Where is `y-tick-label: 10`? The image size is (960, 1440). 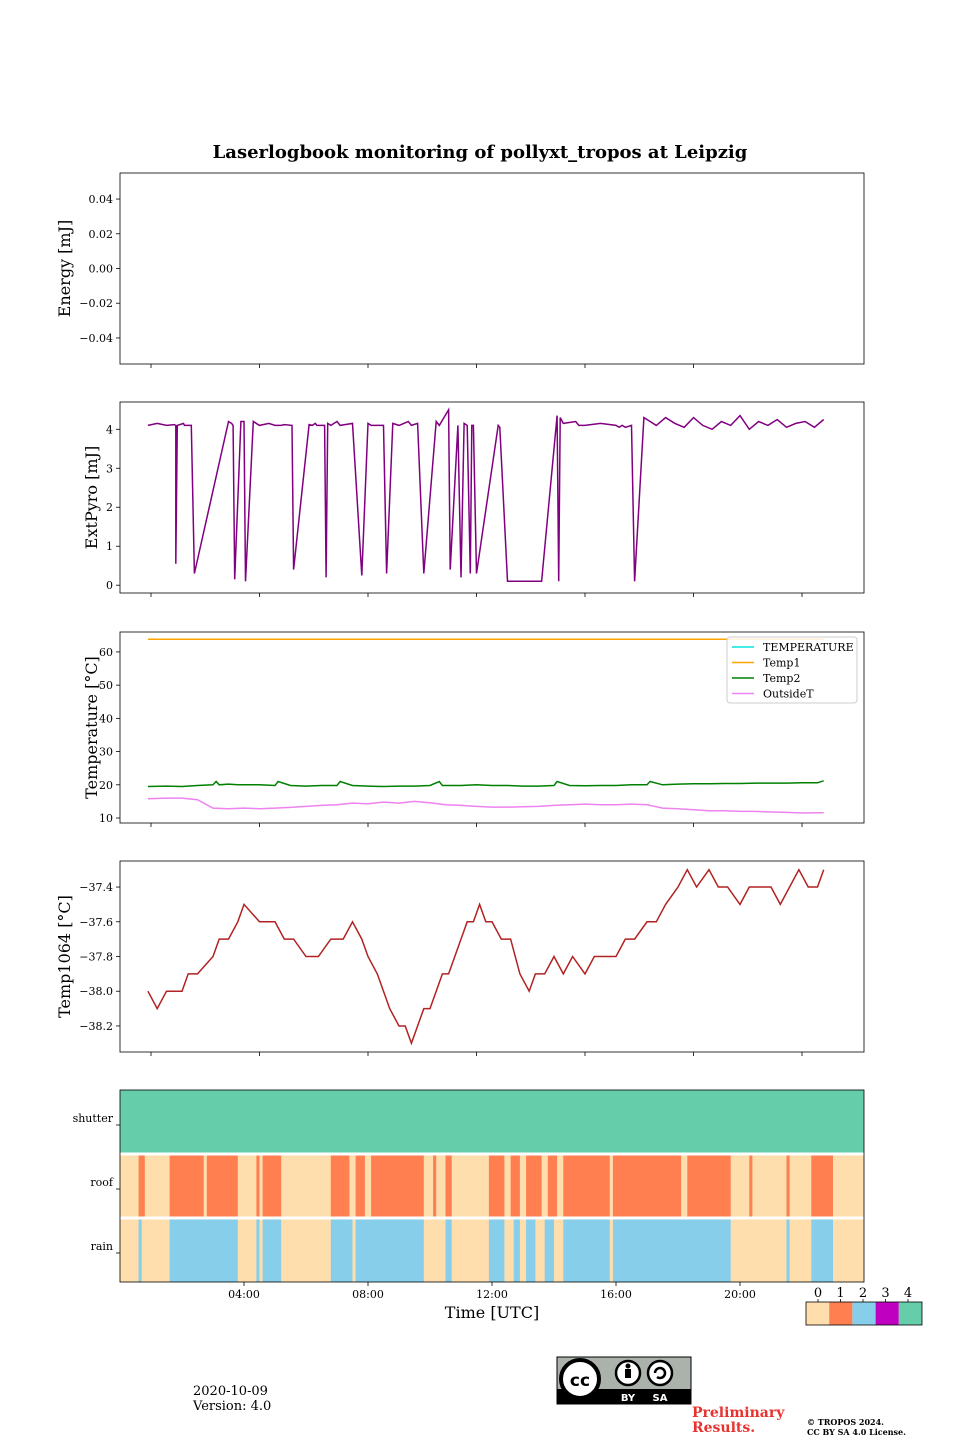
y-tick-label: 10 is located at coordinates (106, 818).